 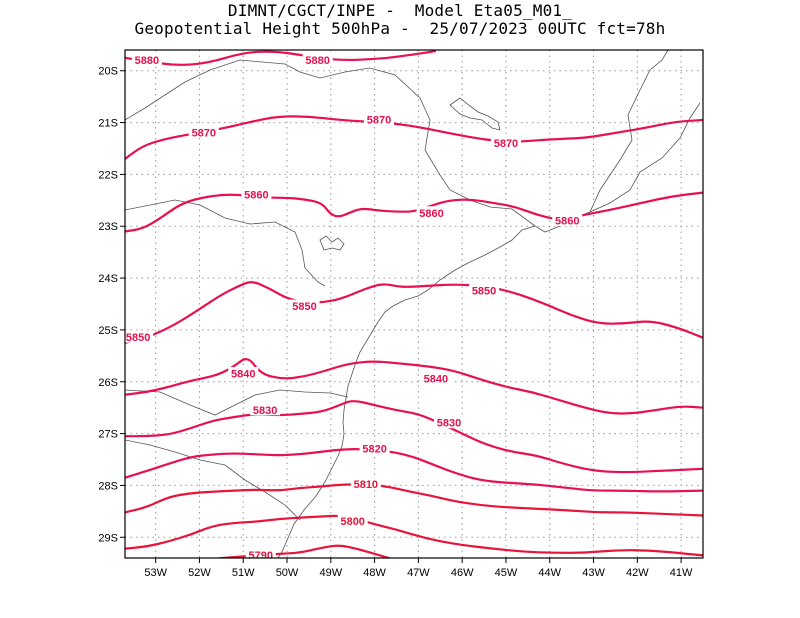 I want to click on border-mg-rj-es, so click(x=398, y=144).